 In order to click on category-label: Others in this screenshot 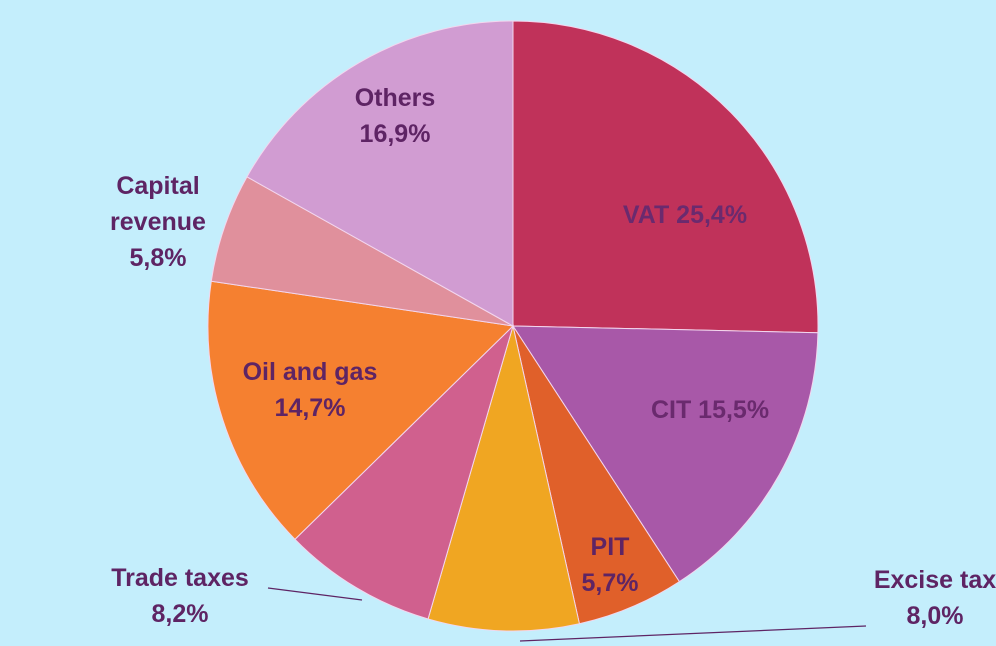, I will do `click(395, 98)`.